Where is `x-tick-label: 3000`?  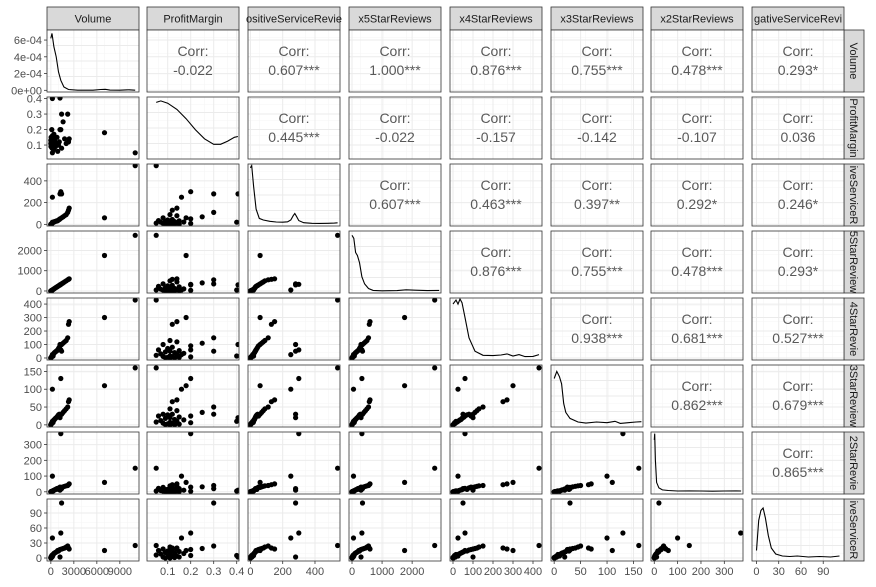 x-tick-label: 3000 is located at coordinates (74, 572).